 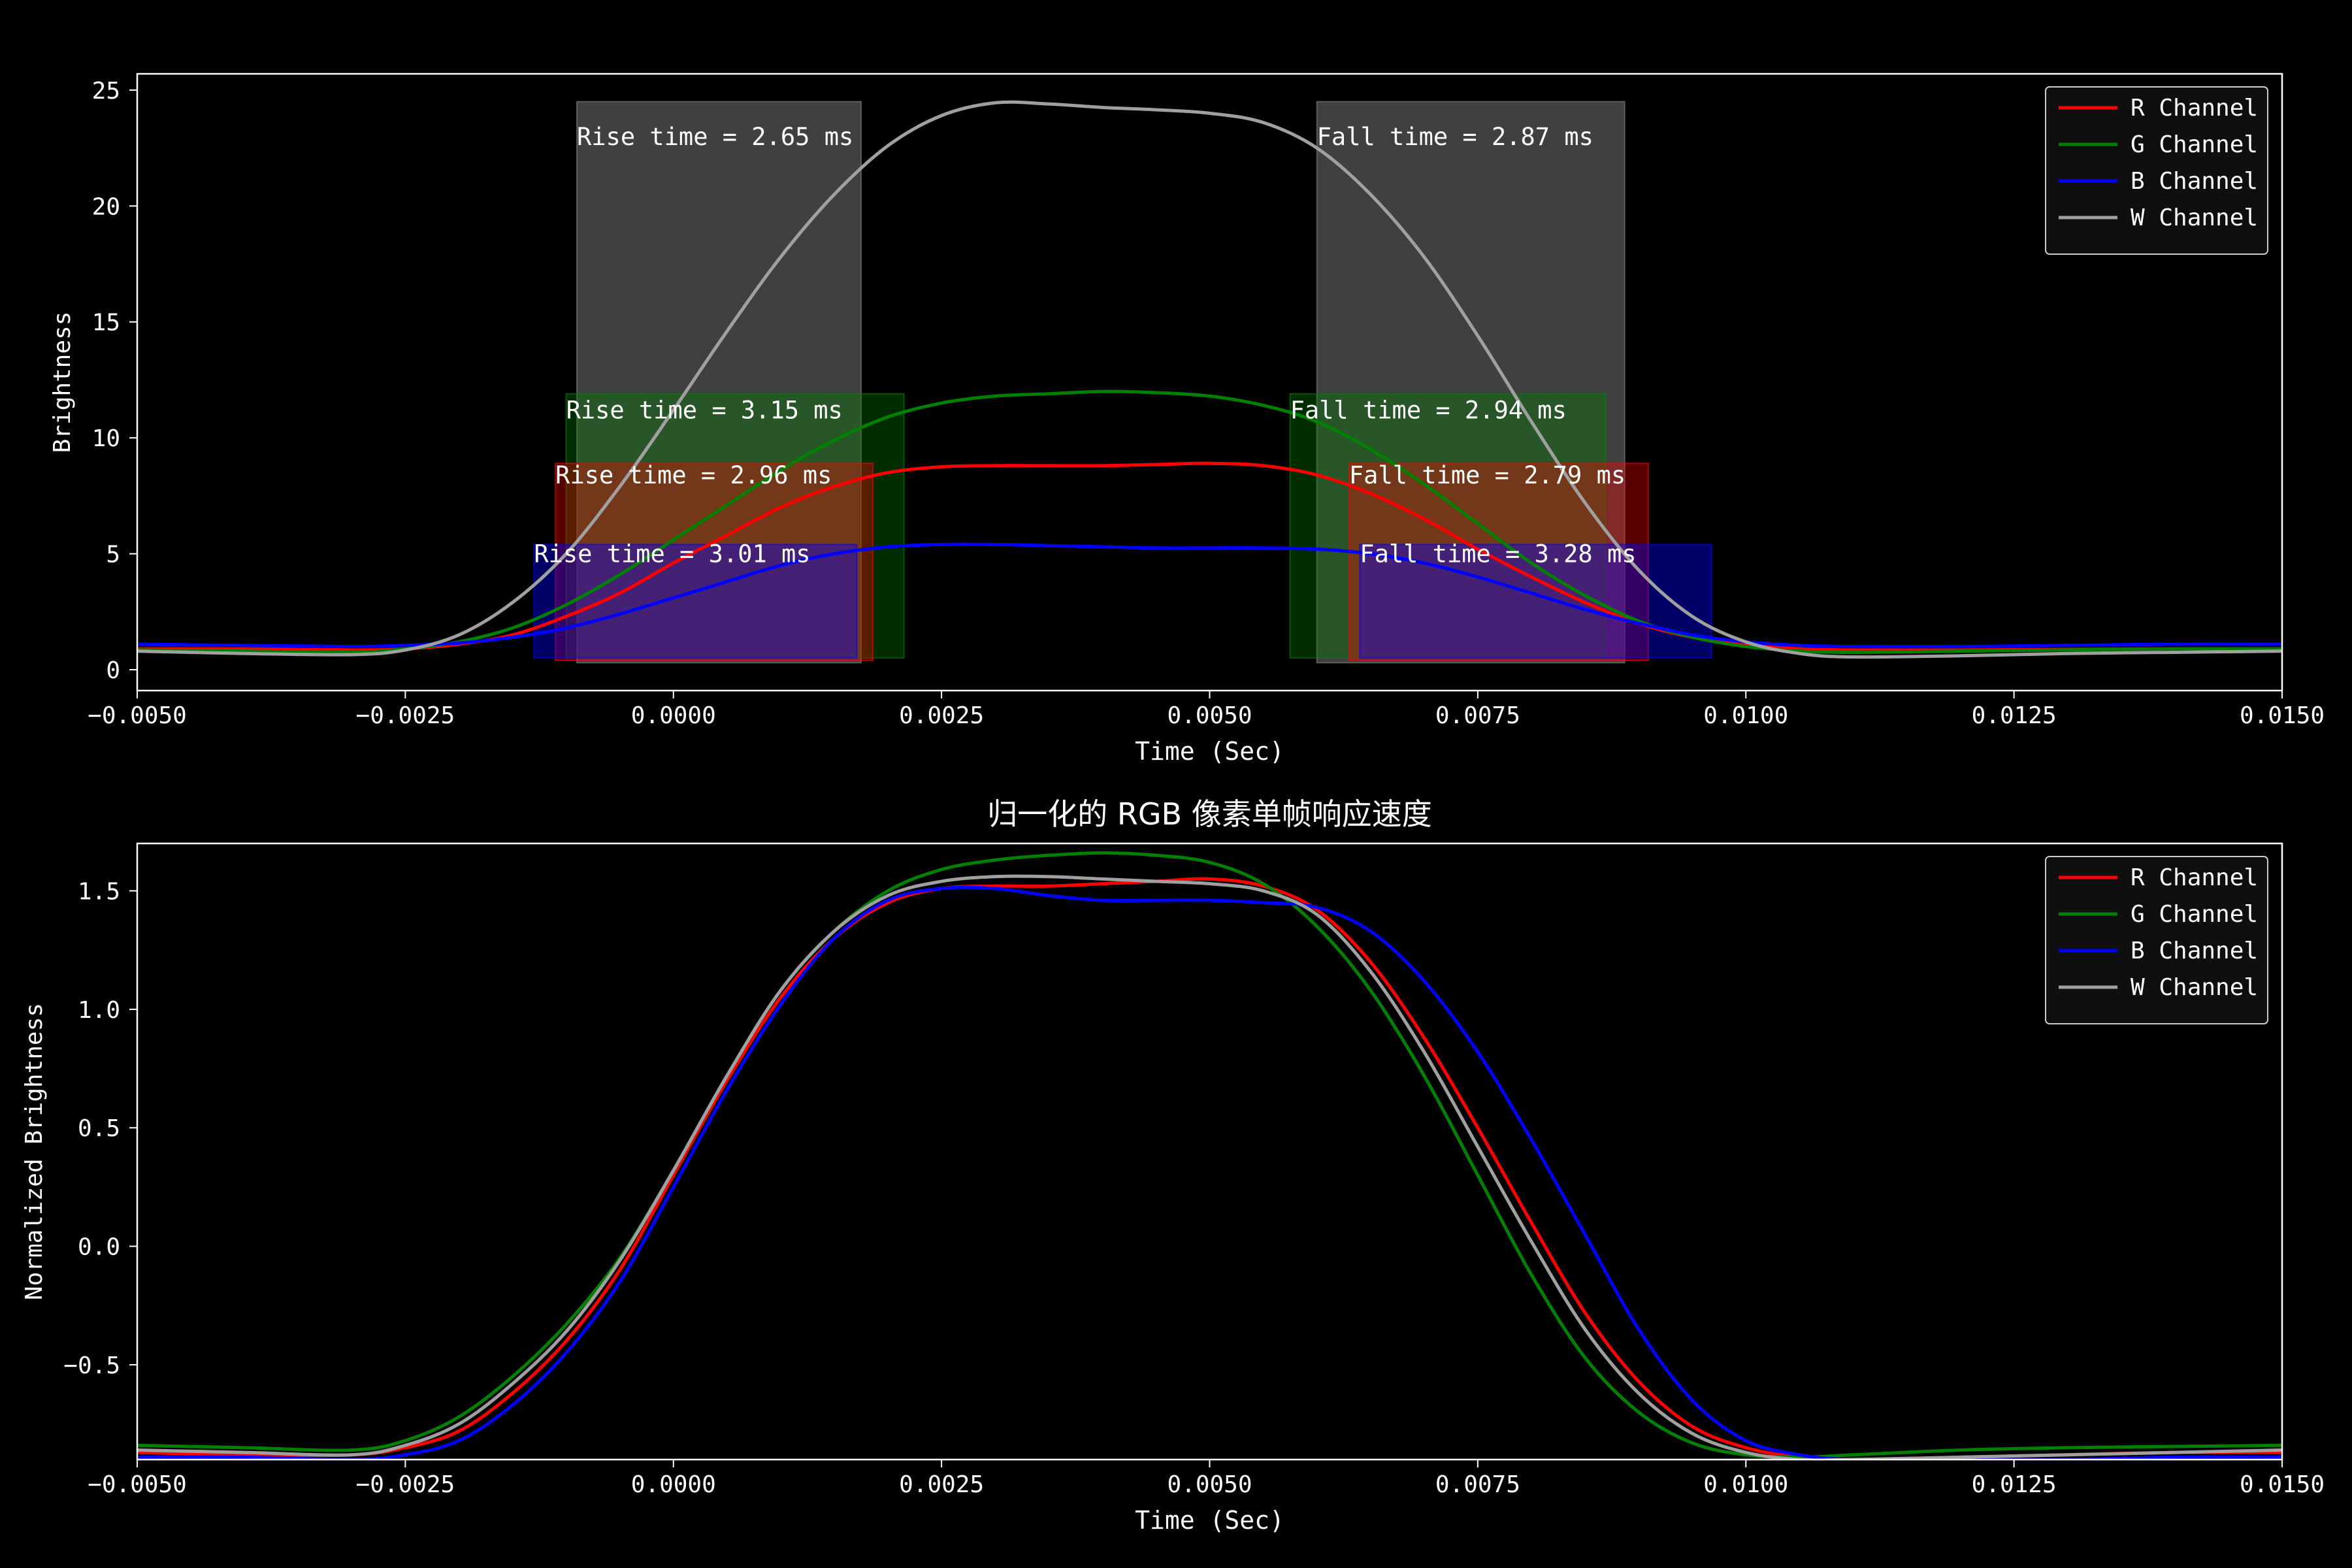 What do you see at coordinates (1455, 137) in the screenshot?
I see `annotation-w-channel-fall-time: Fall time = 2.87 ms` at bounding box center [1455, 137].